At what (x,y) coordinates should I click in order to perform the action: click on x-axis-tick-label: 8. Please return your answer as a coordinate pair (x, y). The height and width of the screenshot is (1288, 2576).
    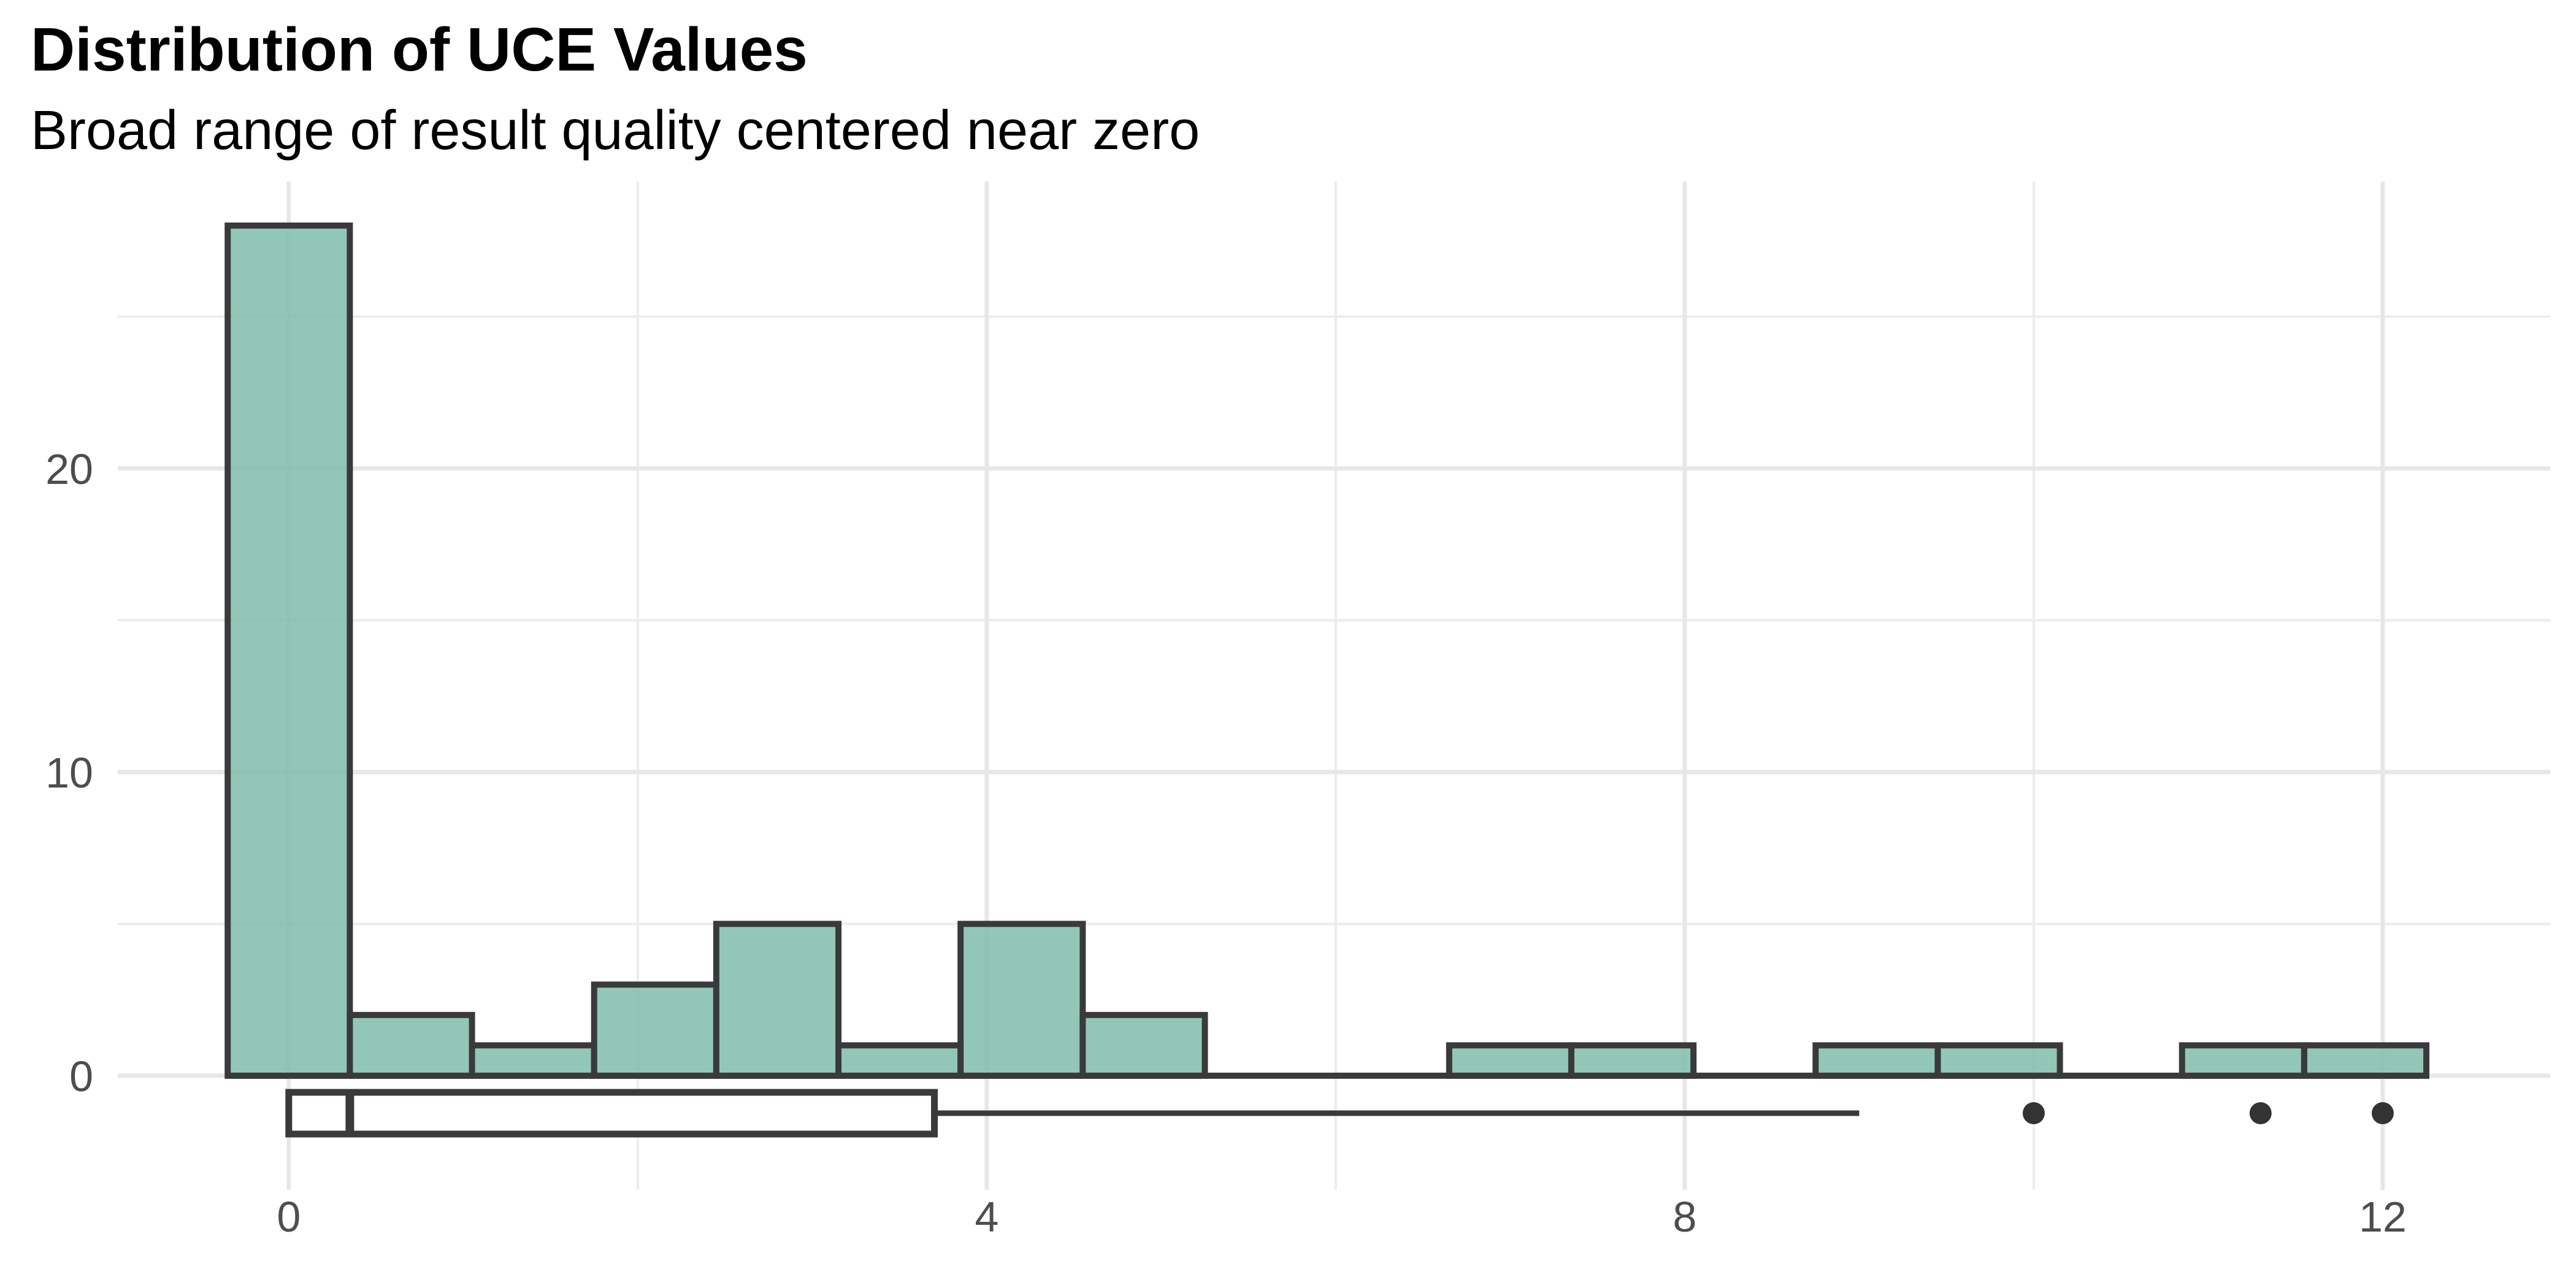
    Looking at the image, I should click on (1684, 1217).